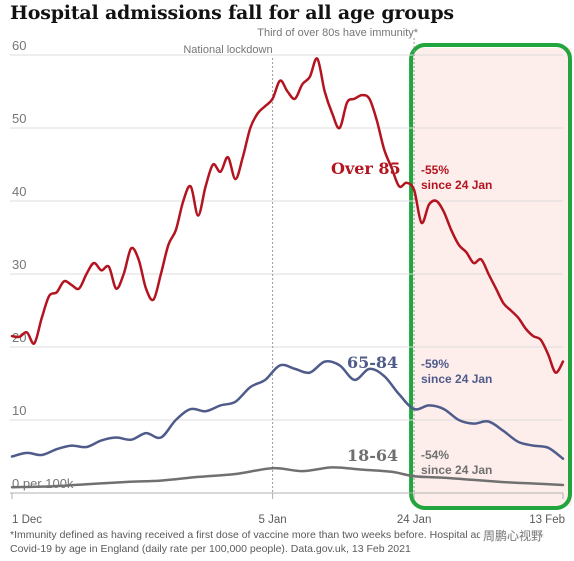  I want to click on event-label: Third of over 80s have immunity*, so click(338, 33).